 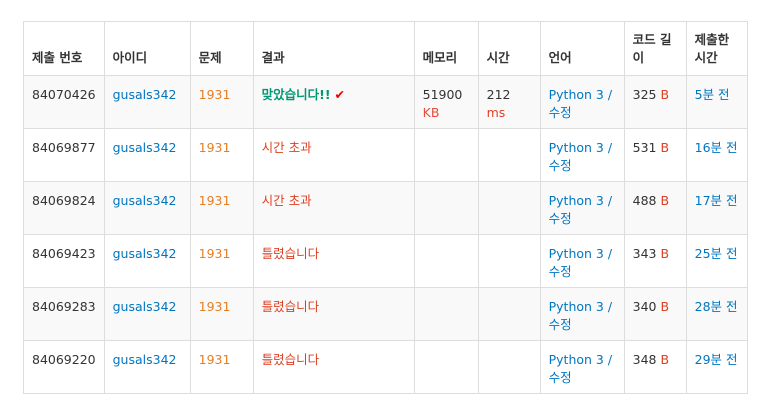 I want to click on header-submitted: 제출한 시간, so click(x=716, y=48).